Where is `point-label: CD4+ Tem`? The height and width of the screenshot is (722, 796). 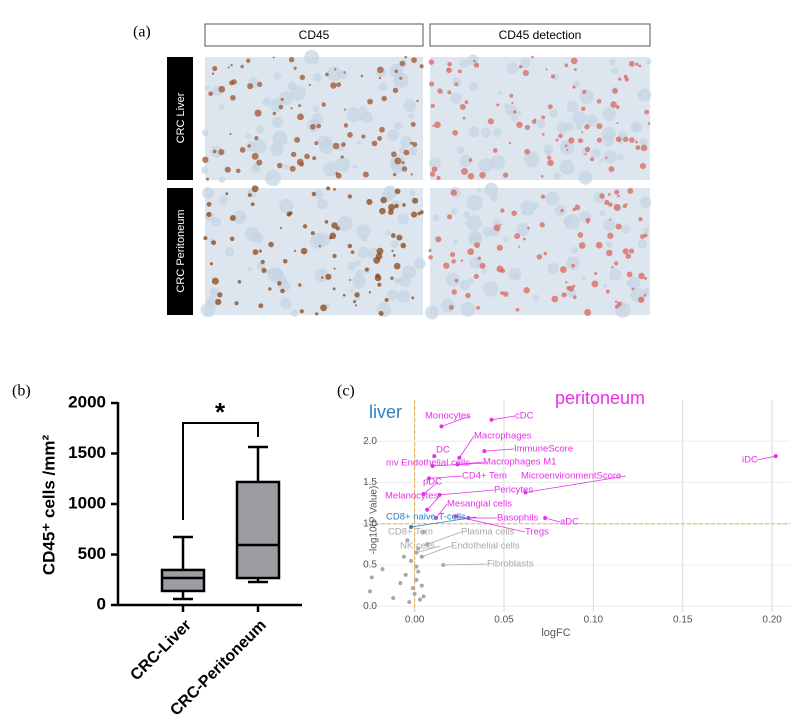 point-label: CD4+ Tem is located at coordinates (484, 476).